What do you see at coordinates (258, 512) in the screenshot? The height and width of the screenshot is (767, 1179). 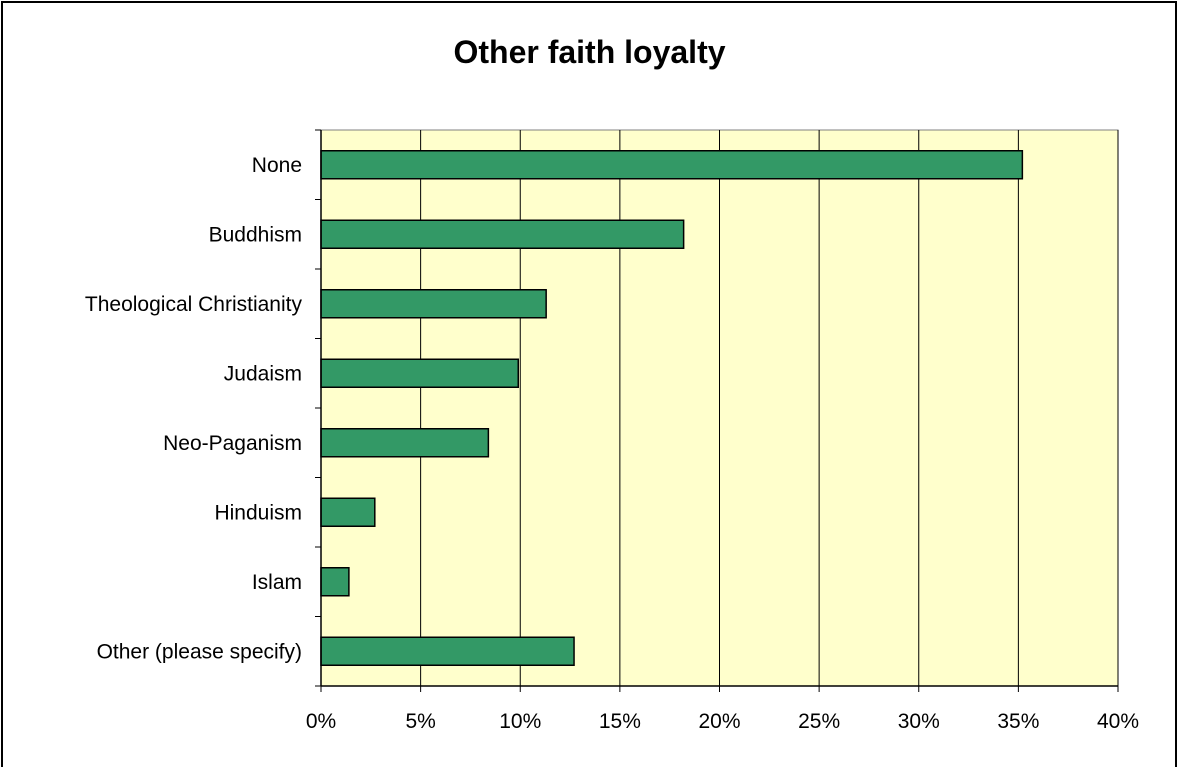 I see `category-label: Hinduism` at bounding box center [258, 512].